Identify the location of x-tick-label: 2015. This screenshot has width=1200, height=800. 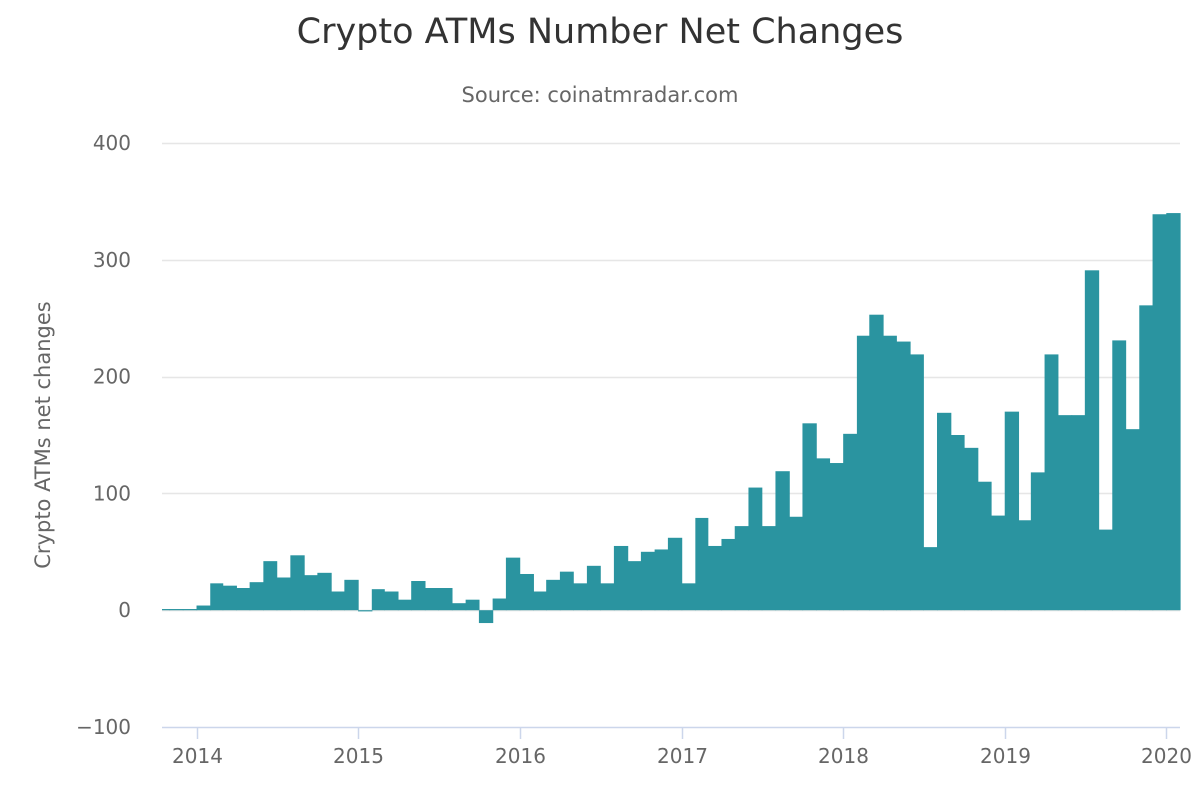
(358, 756).